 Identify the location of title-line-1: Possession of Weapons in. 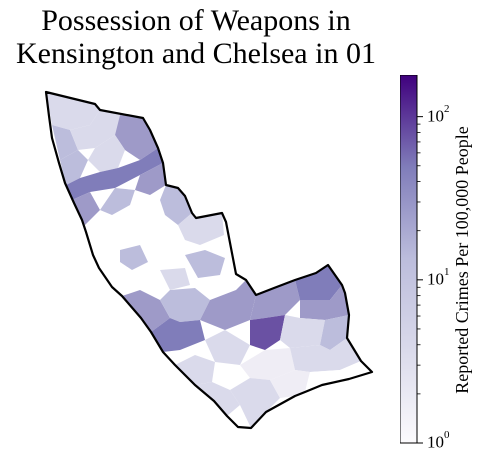
(196, 20).